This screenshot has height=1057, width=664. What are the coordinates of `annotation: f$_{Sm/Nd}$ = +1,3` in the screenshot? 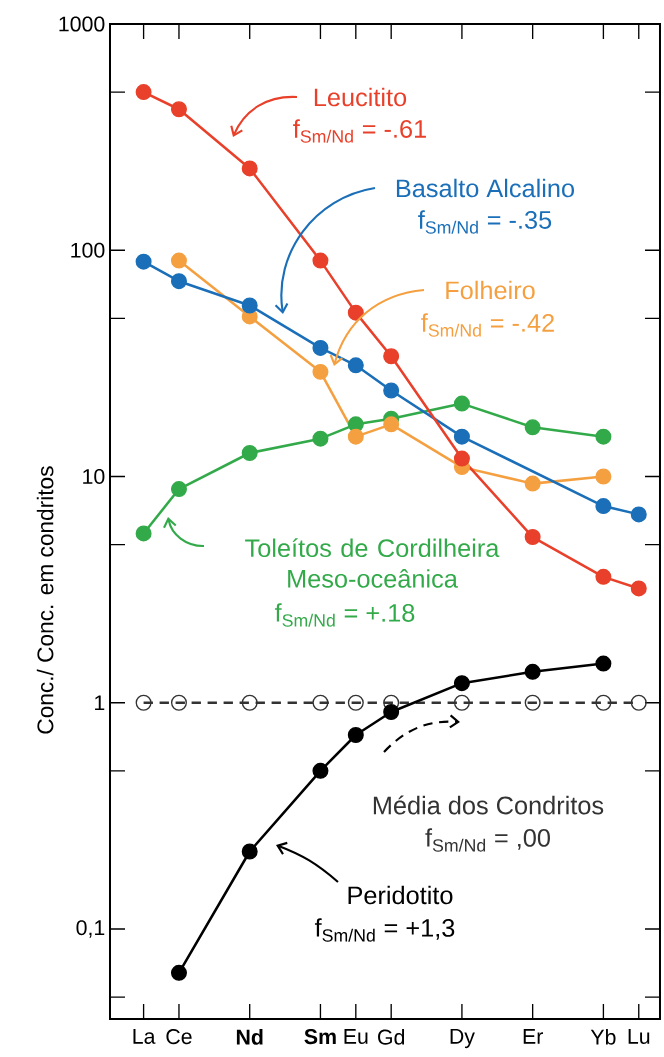 It's located at (384, 930).